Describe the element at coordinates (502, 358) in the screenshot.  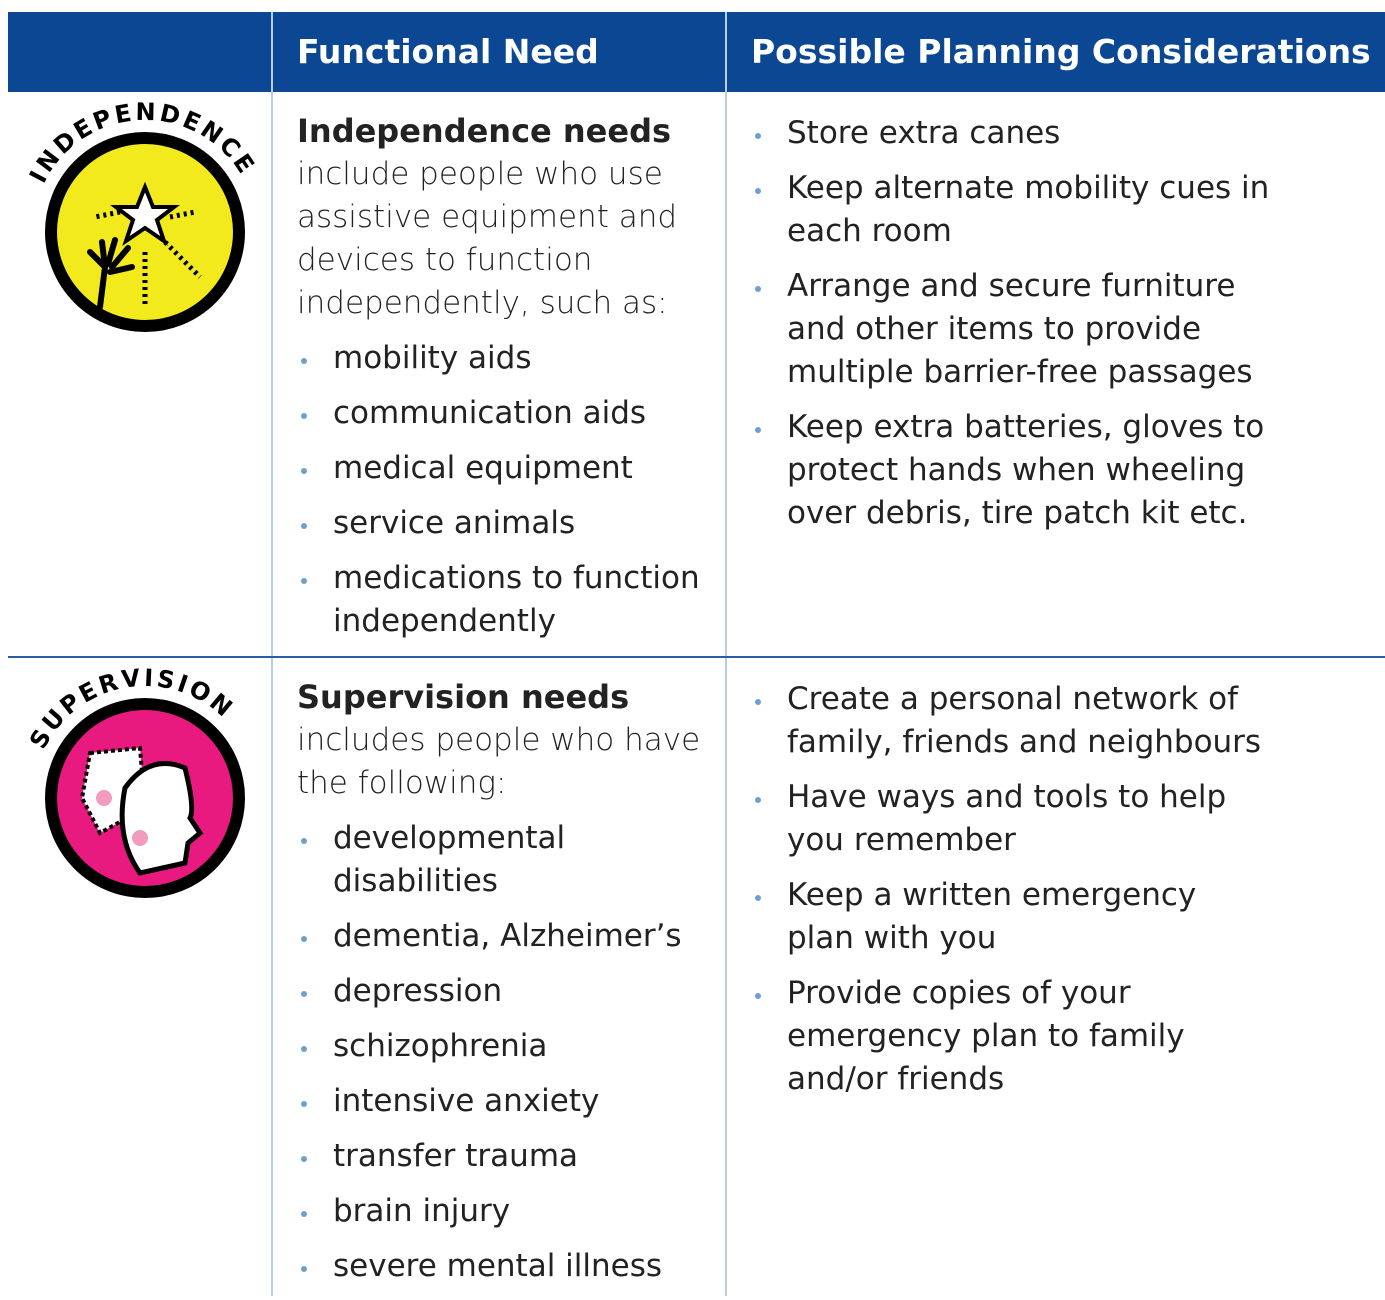
I see `need-item: mobility aids` at that location.